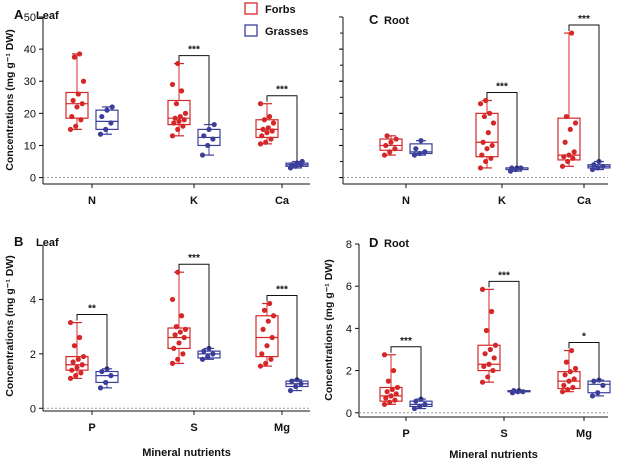  What do you see at coordinates (282, 201) in the screenshot?
I see `x-tick-label: Ca` at bounding box center [282, 201].